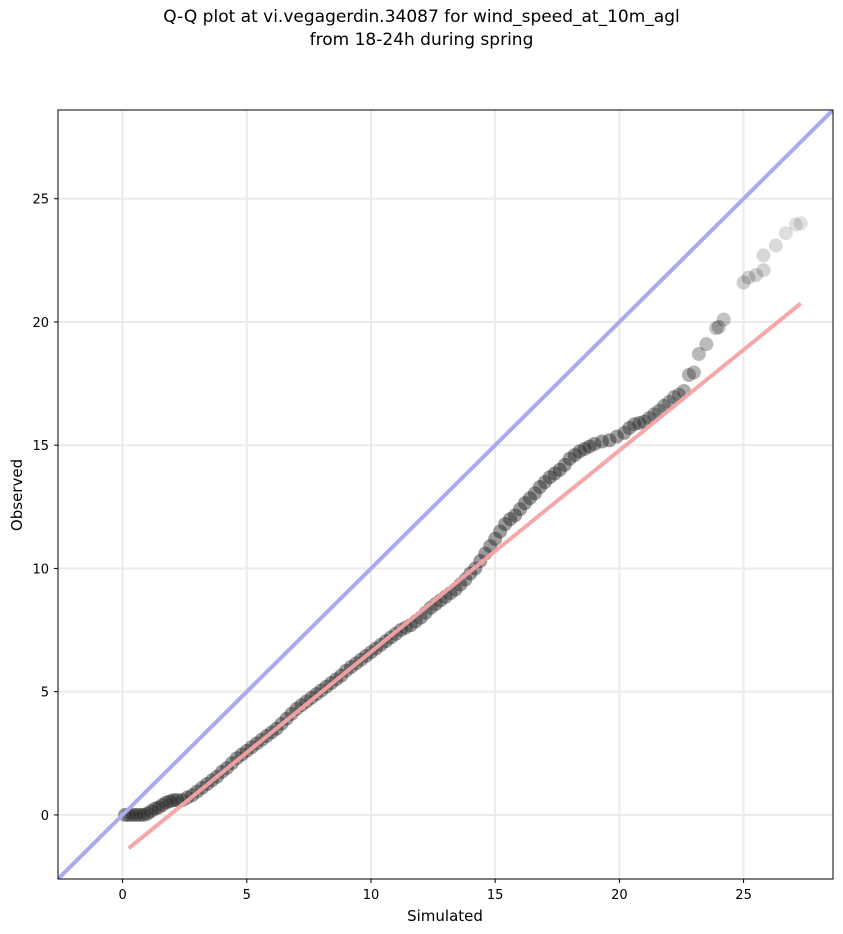 This screenshot has width=843, height=934. What do you see at coordinates (445, 916) in the screenshot?
I see `x-axis-label: Simulated` at bounding box center [445, 916].